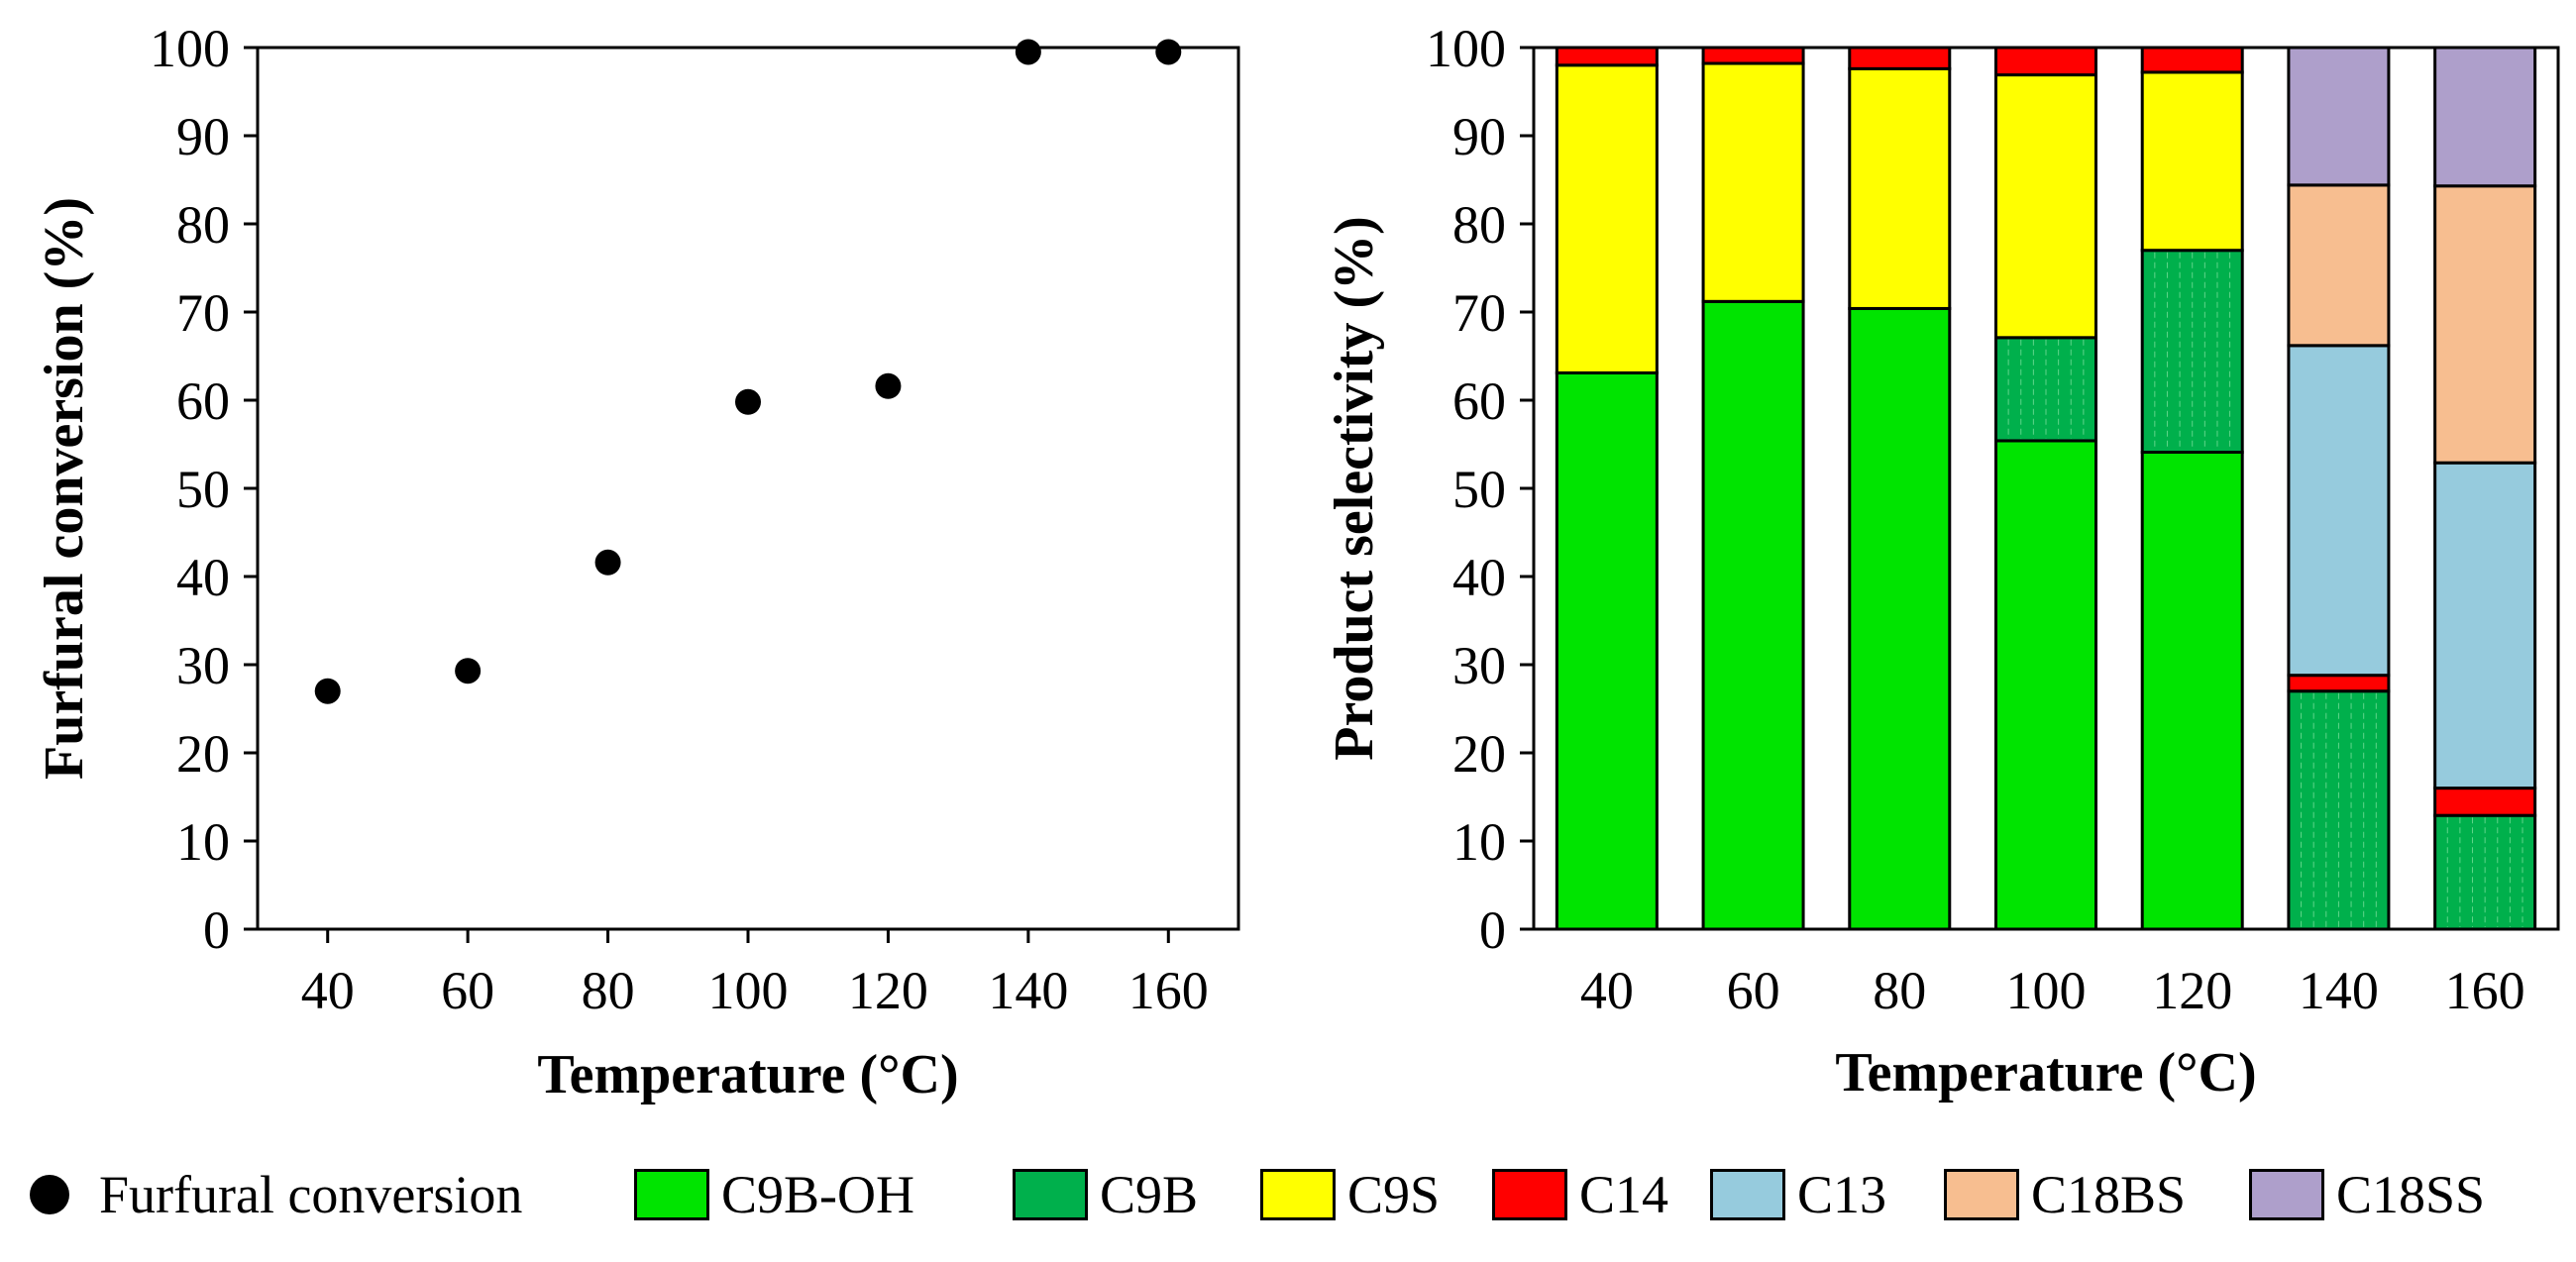  I want to click on bar-y-tick-label: 90, so click(1479, 136).